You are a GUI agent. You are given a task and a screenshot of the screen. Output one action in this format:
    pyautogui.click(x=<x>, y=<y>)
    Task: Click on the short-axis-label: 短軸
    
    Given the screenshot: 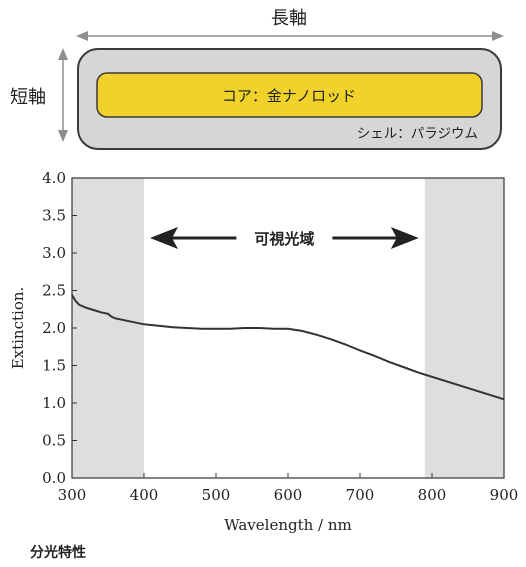 What is the action you would take?
    pyautogui.click(x=28, y=97)
    